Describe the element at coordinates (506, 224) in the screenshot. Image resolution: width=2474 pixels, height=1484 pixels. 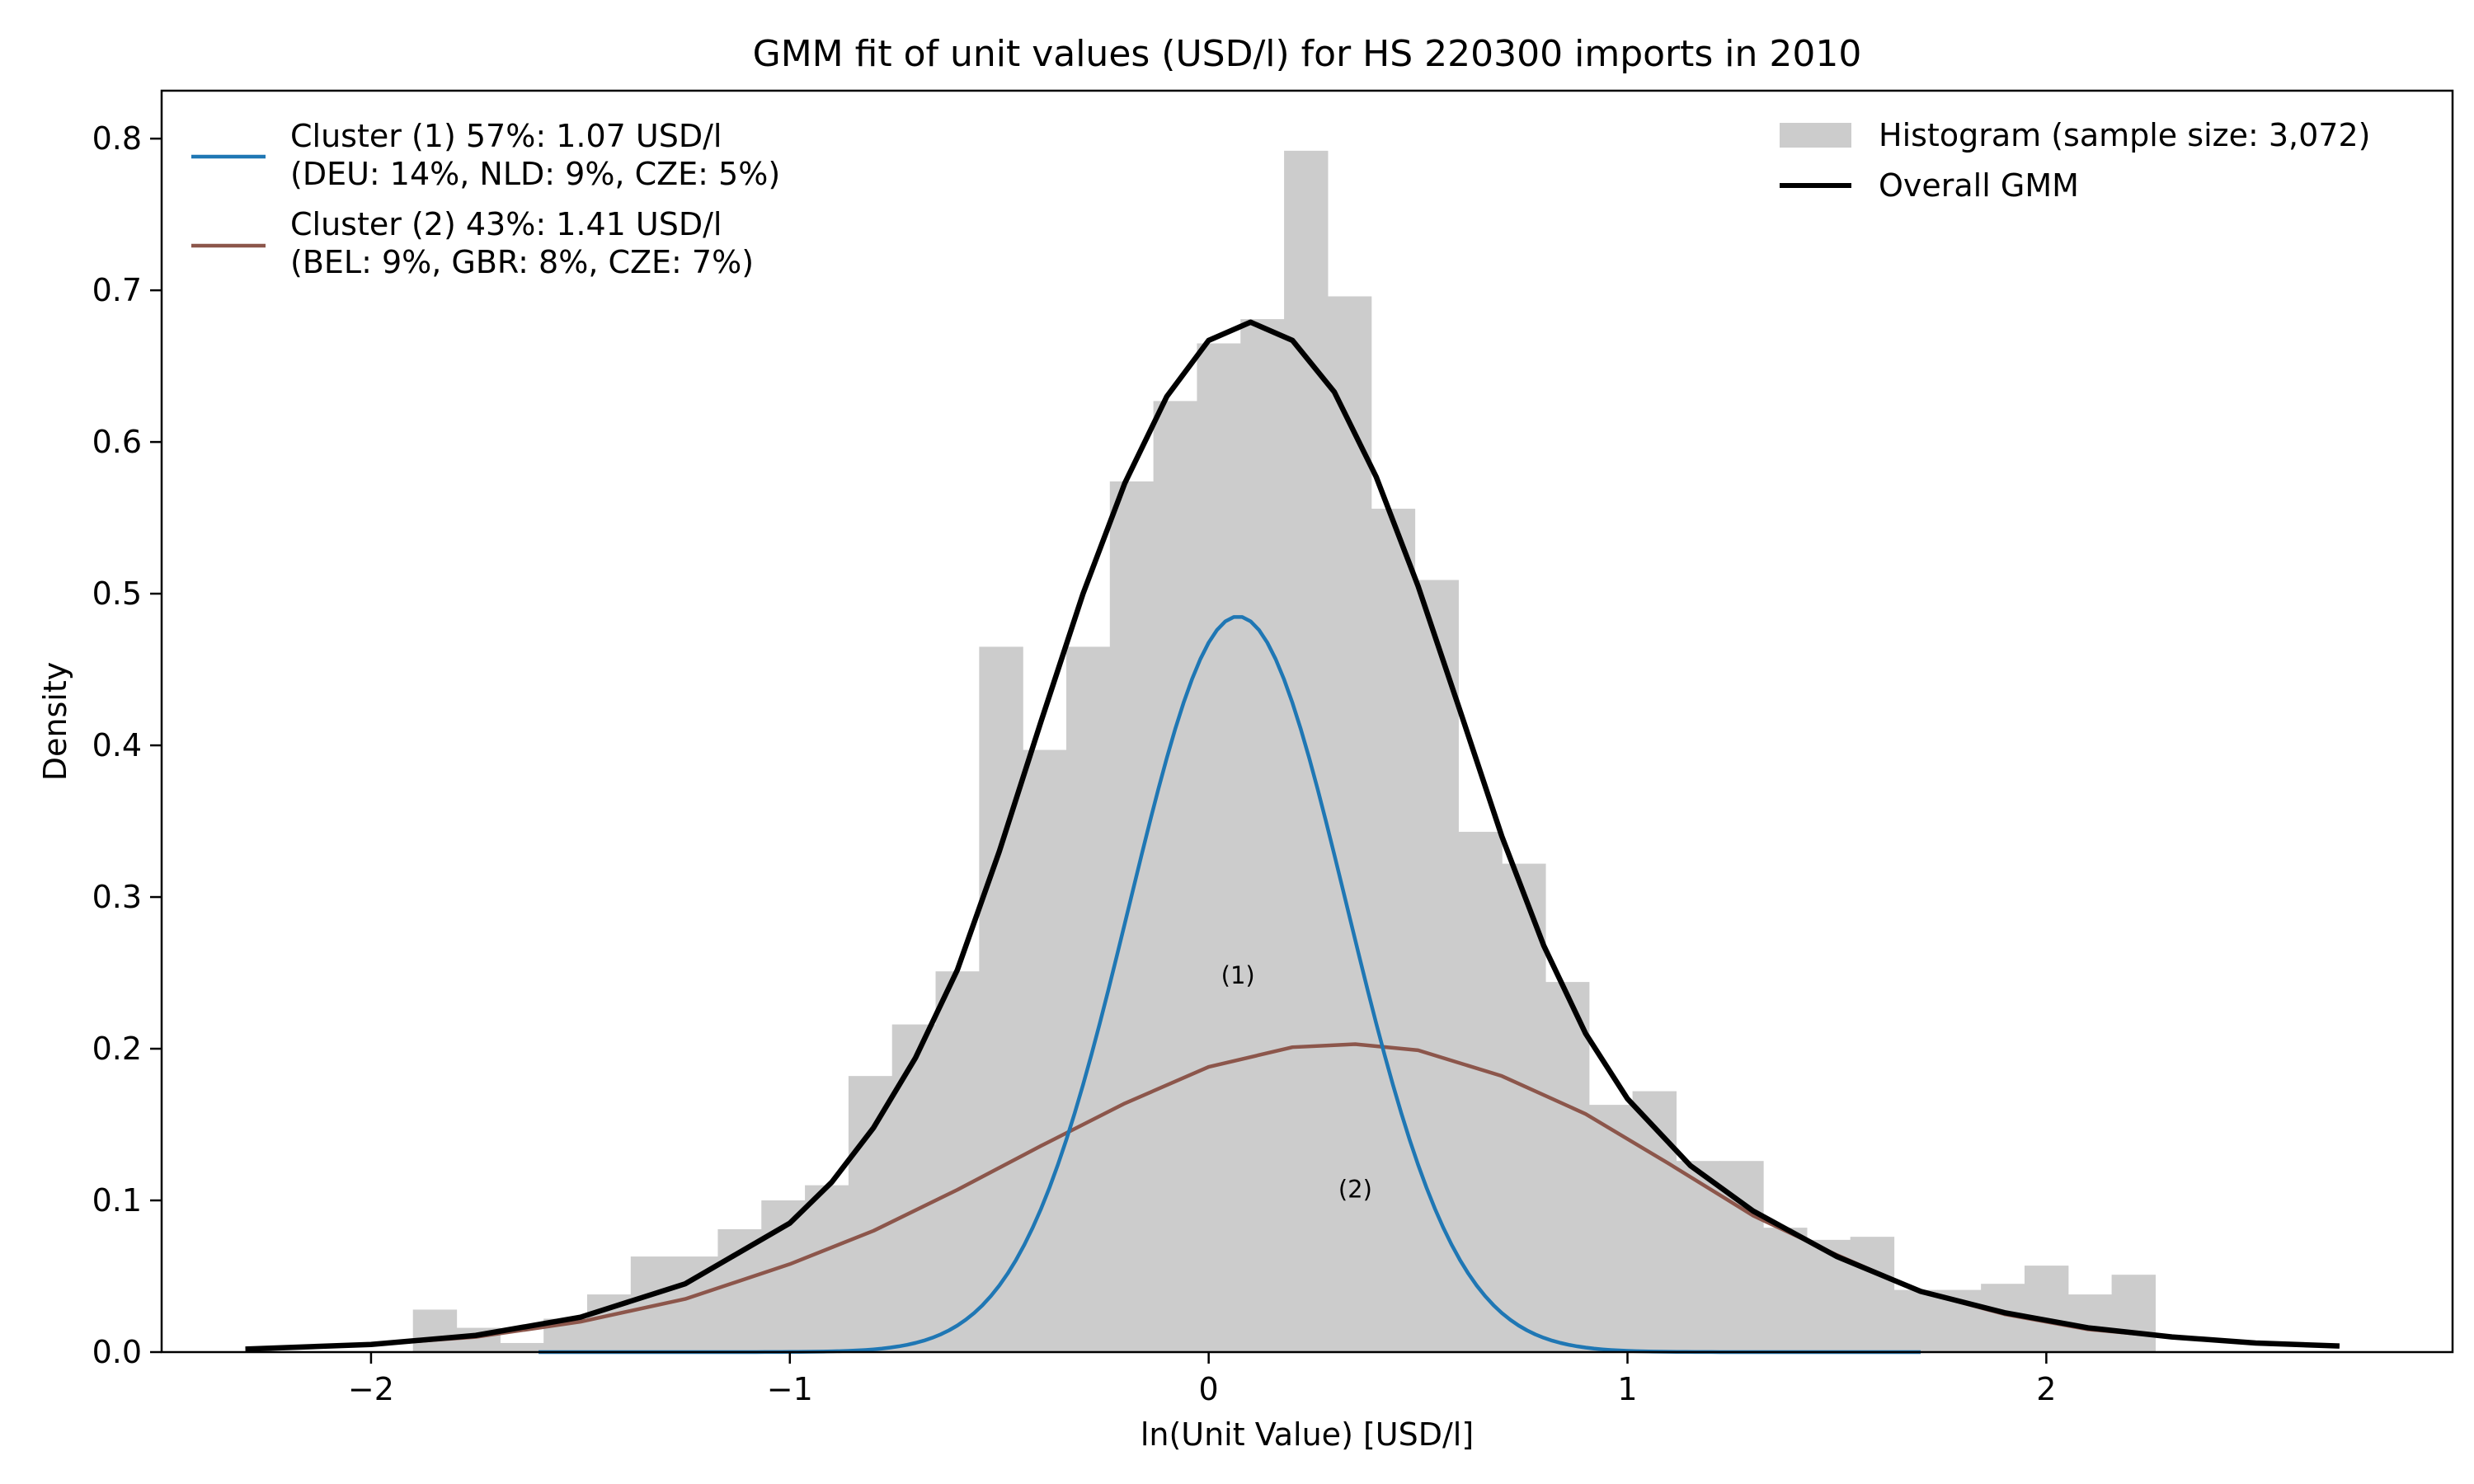
I see `legend-label-cluster-2: Cluster (2) 43%: 1.41 USD/l` at that location.